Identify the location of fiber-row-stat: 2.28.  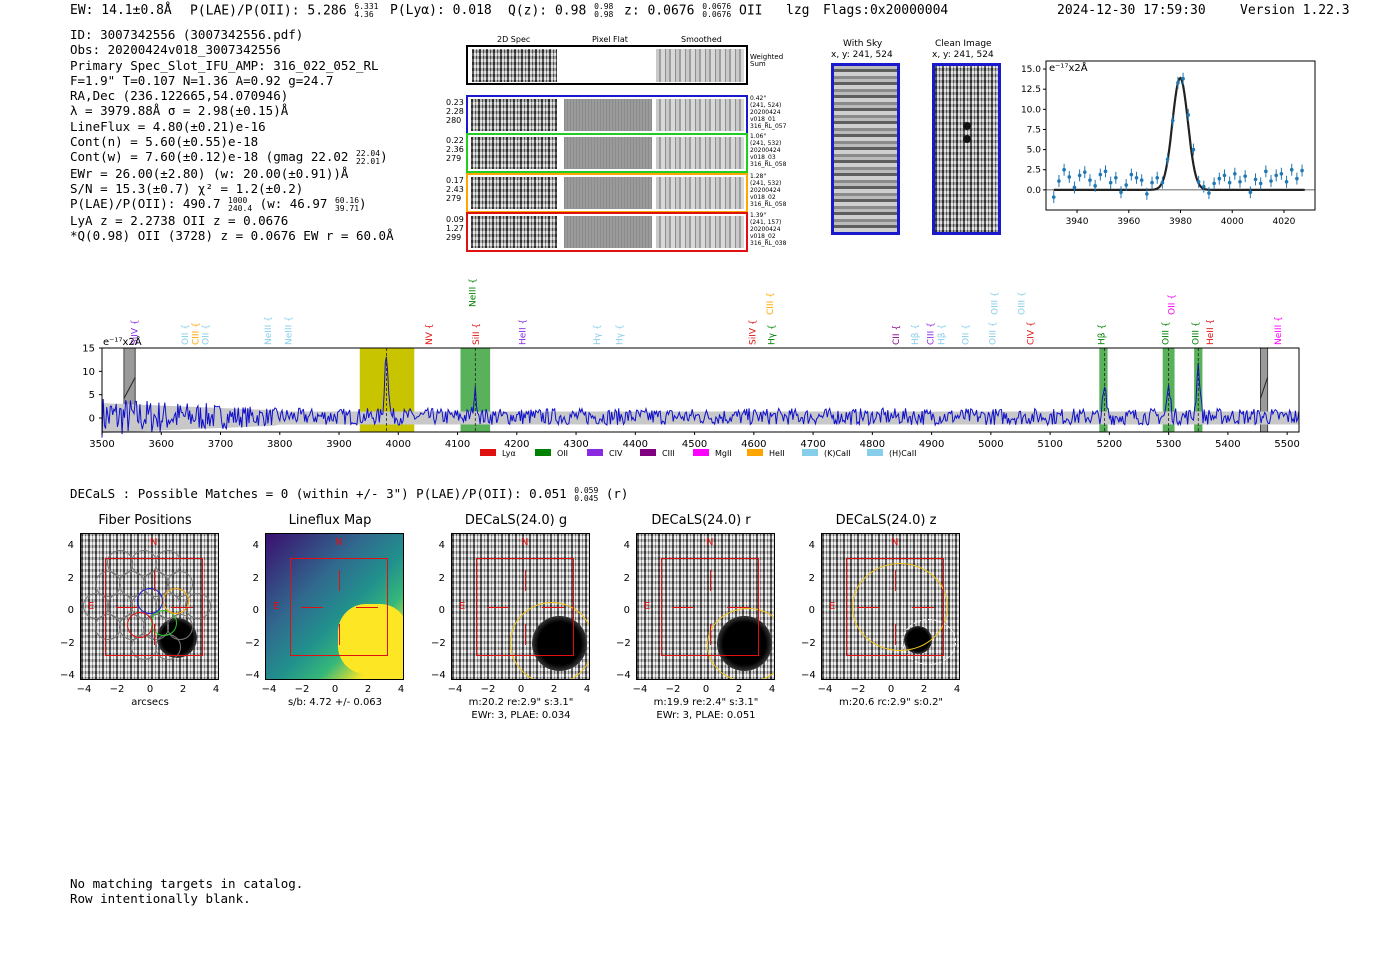
(455, 111).